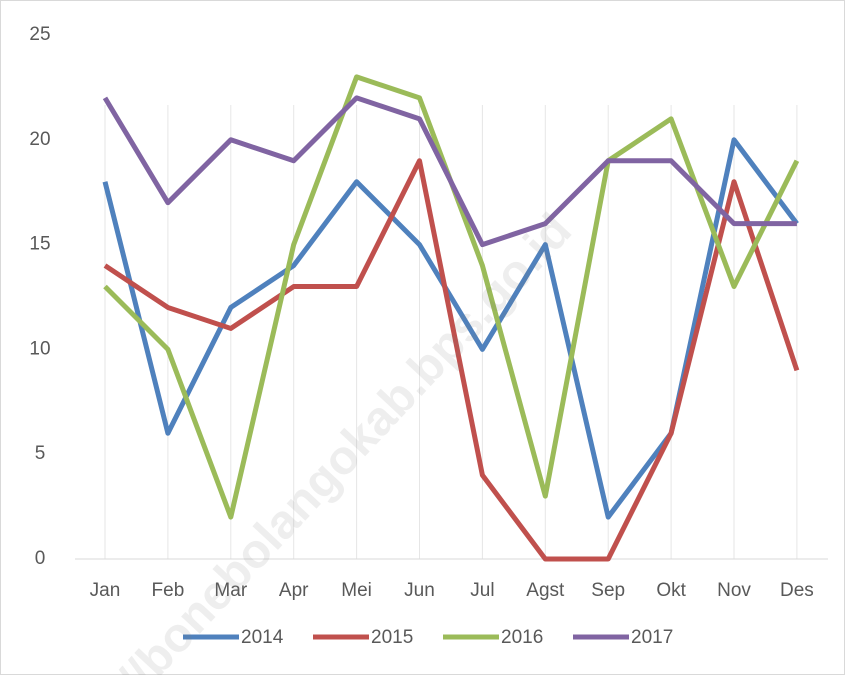 The height and width of the screenshot is (675, 845). What do you see at coordinates (40, 453) in the screenshot?
I see `y-tick-label: 5` at bounding box center [40, 453].